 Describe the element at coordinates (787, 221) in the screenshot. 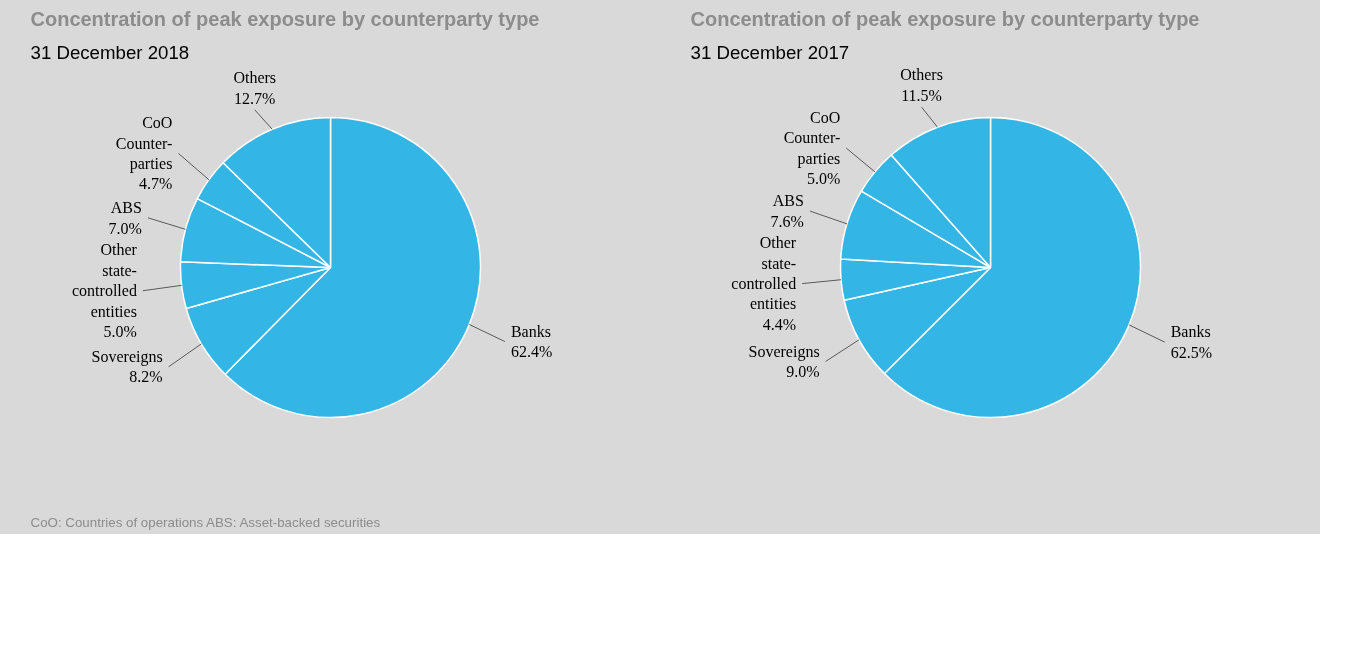

I see `data-label: 7.6%` at that location.